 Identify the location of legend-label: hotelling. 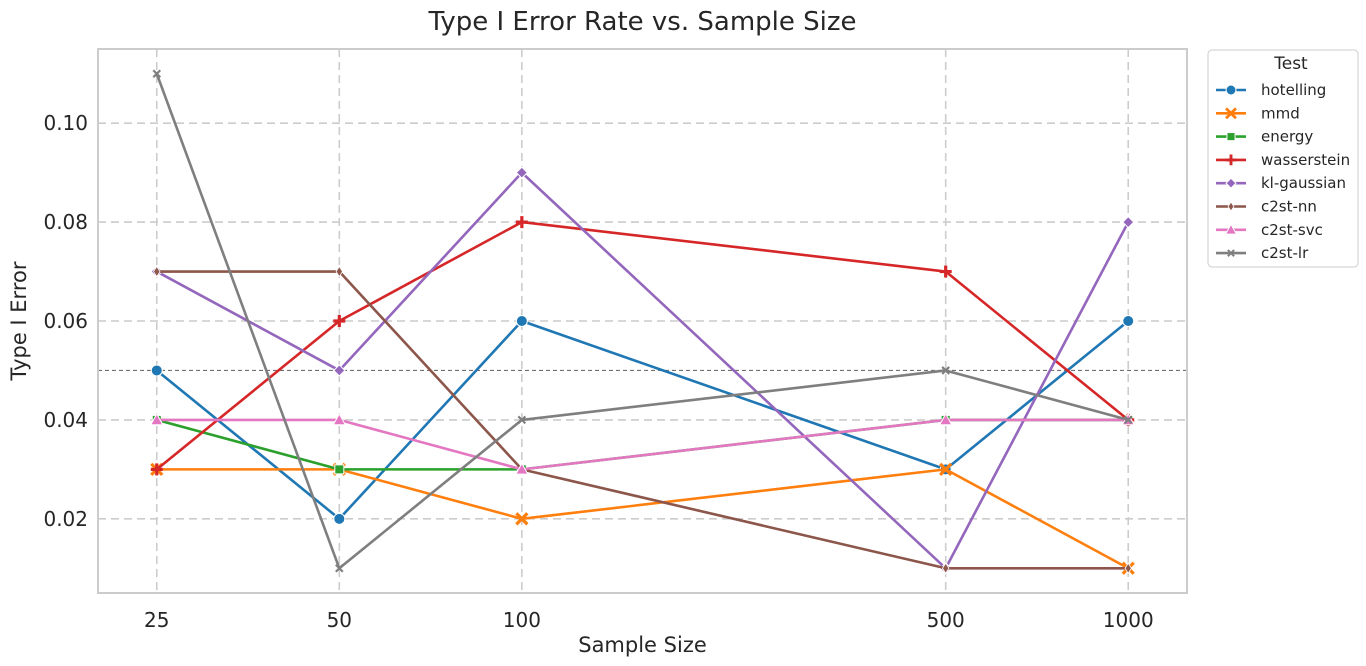
(1293, 90).